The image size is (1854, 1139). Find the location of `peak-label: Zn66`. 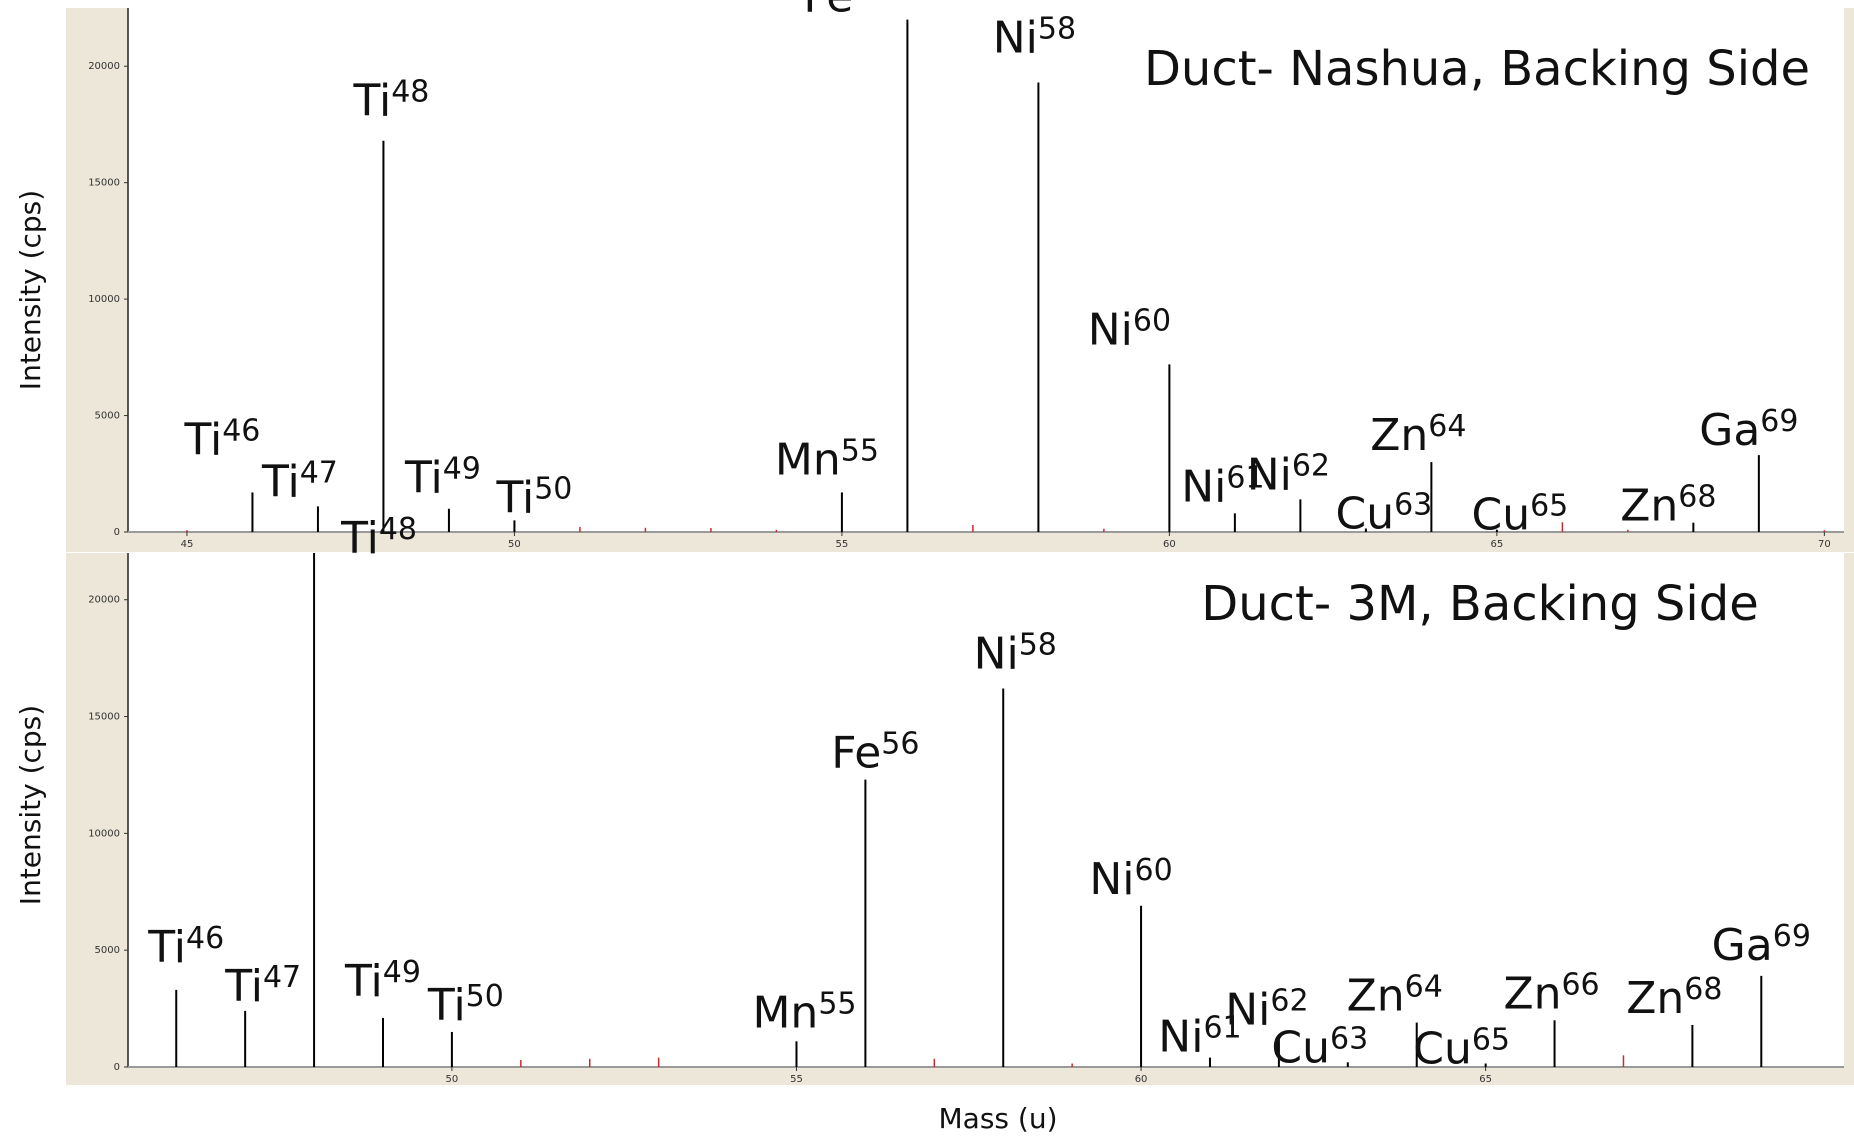

peak-label: Zn66 is located at coordinates (1551, 993).